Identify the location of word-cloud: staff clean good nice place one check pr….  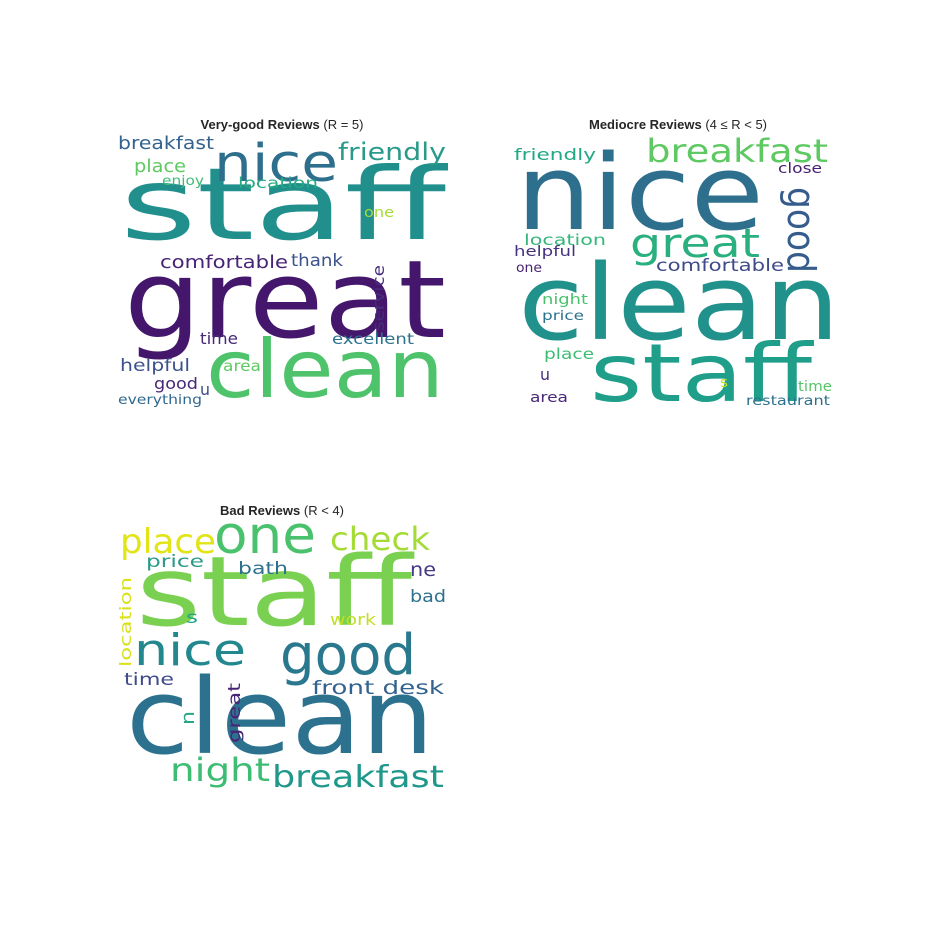
(281, 650).